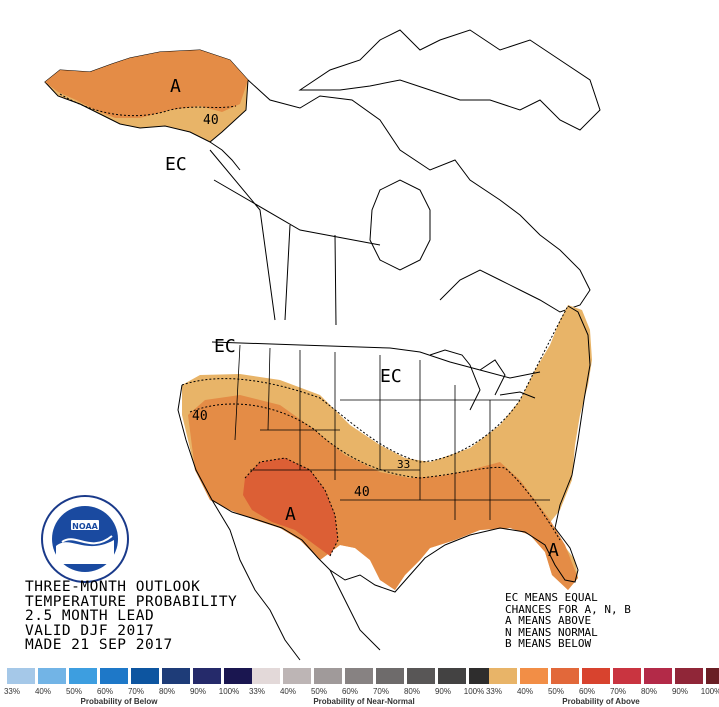 The image size is (719, 707). Describe the element at coordinates (449, 80) in the screenshot. I see `arctic-islands` at that location.